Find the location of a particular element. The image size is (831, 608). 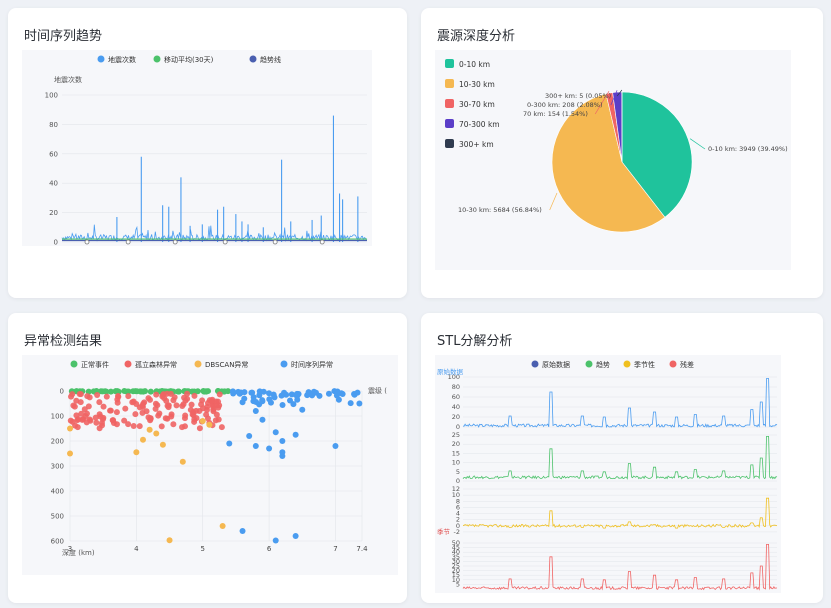

legend-label: 趋势 is located at coordinates (603, 364).